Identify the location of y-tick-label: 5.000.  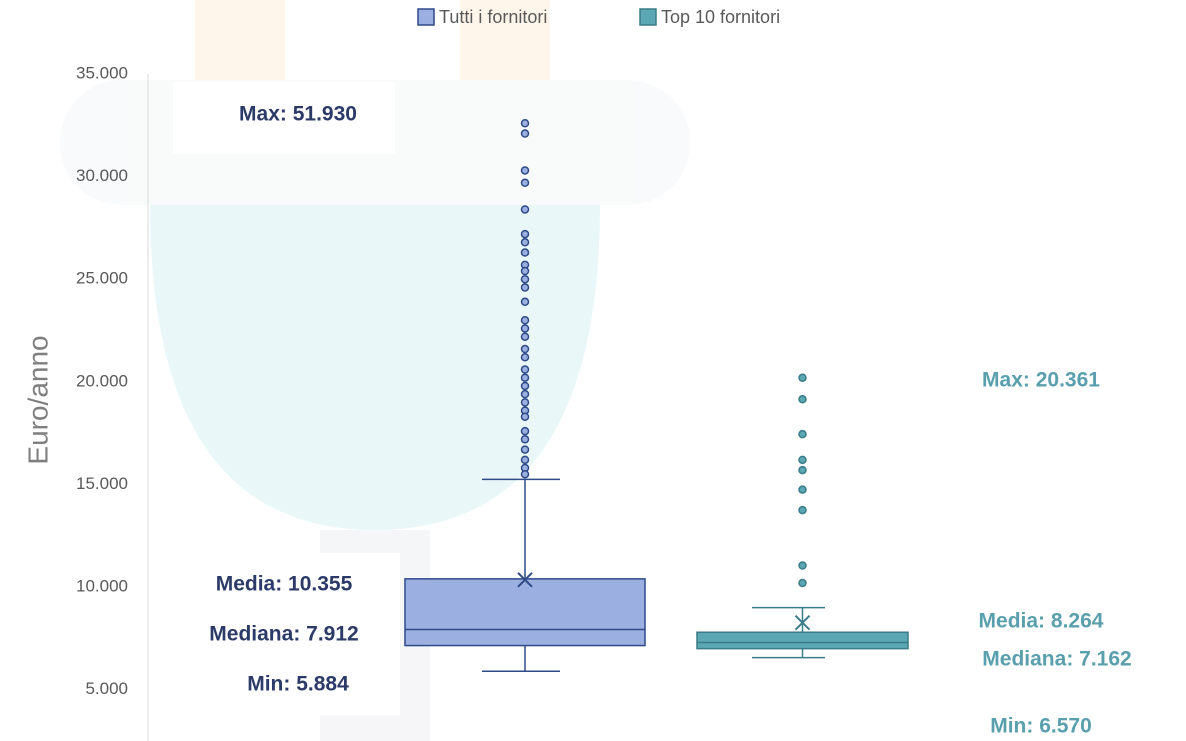
(106, 688).